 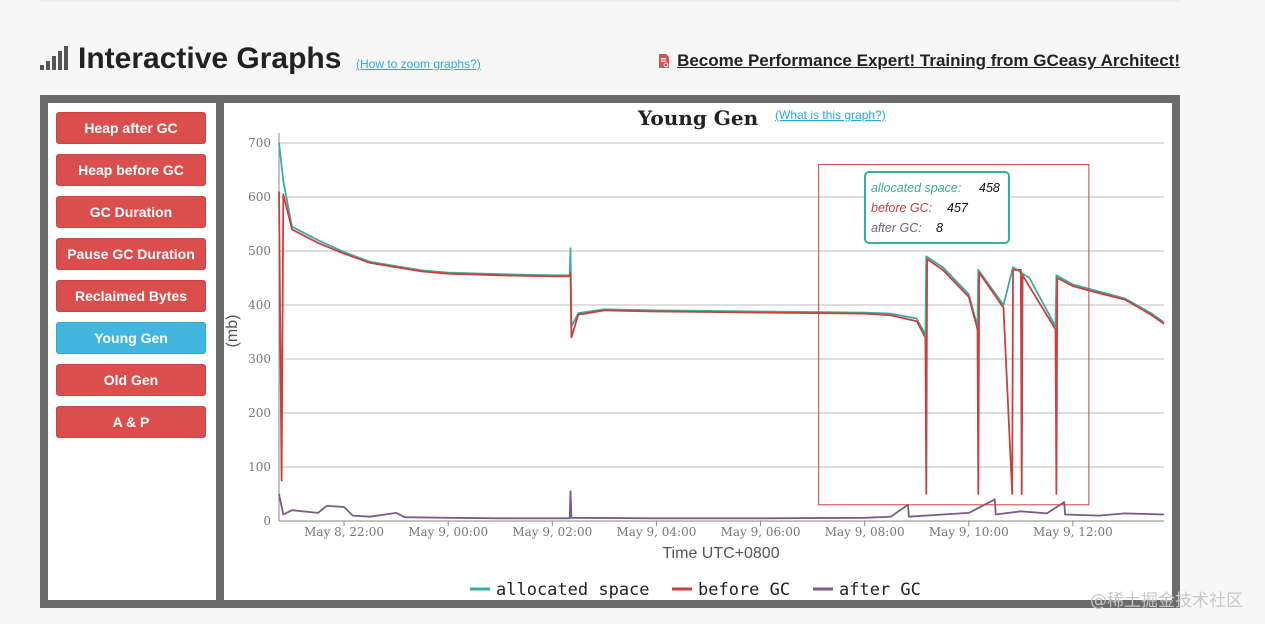 What do you see at coordinates (552, 532) in the screenshot?
I see `x-tick-label: May 9, 02:00` at bounding box center [552, 532].